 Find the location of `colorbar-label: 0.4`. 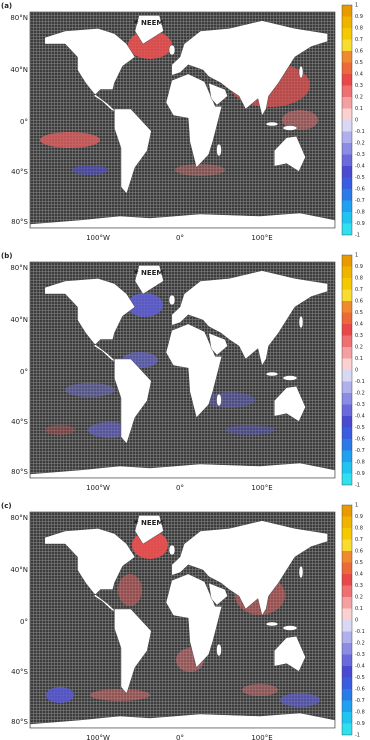

colorbar-label: 0.4 is located at coordinates (359, 325).